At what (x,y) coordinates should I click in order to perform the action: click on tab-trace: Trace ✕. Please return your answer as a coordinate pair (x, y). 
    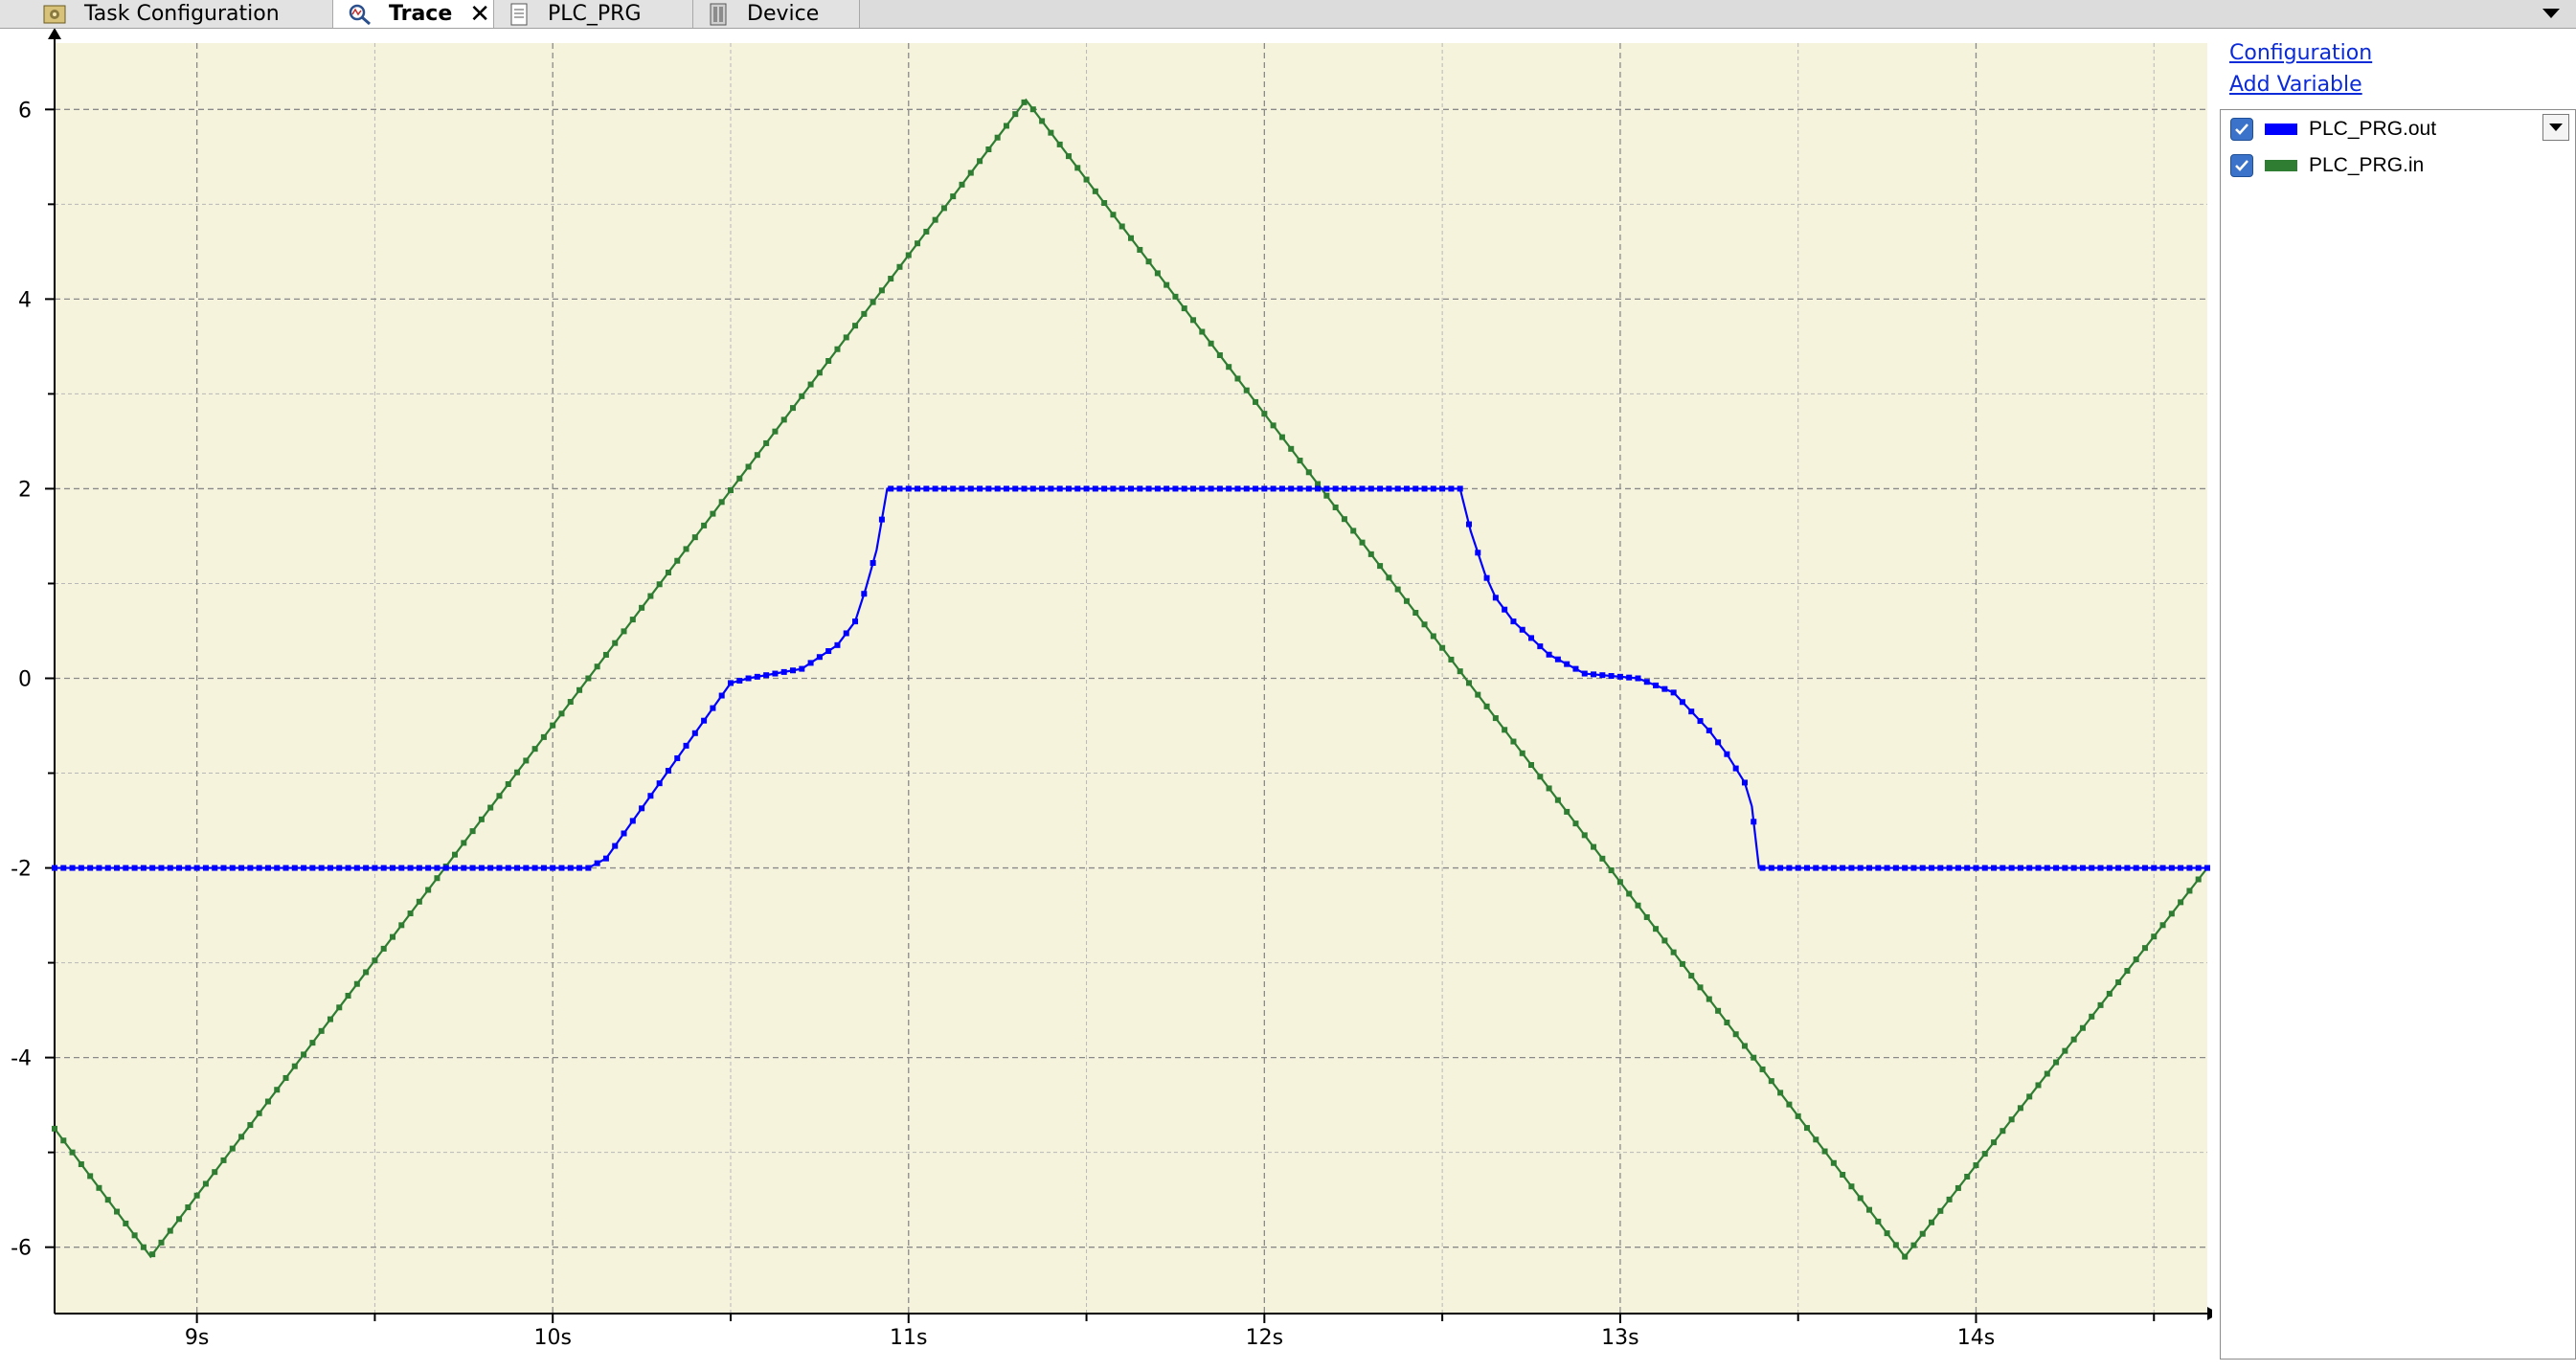
    Looking at the image, I should click on (413, 15).